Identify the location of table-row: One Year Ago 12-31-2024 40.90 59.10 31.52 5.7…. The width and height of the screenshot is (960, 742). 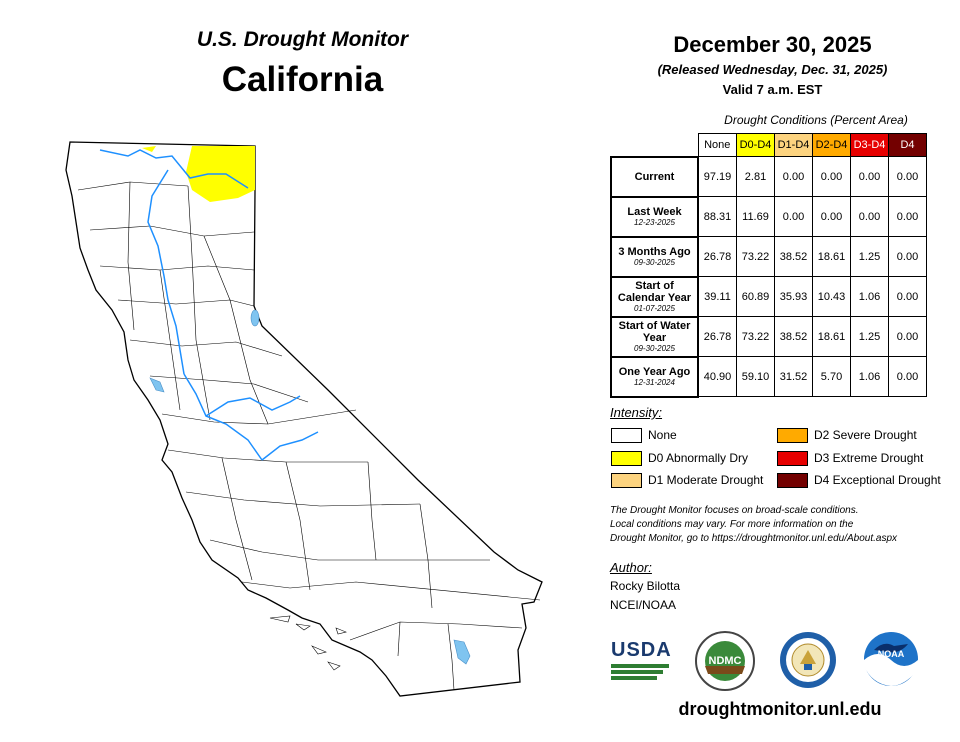
(768, 376).